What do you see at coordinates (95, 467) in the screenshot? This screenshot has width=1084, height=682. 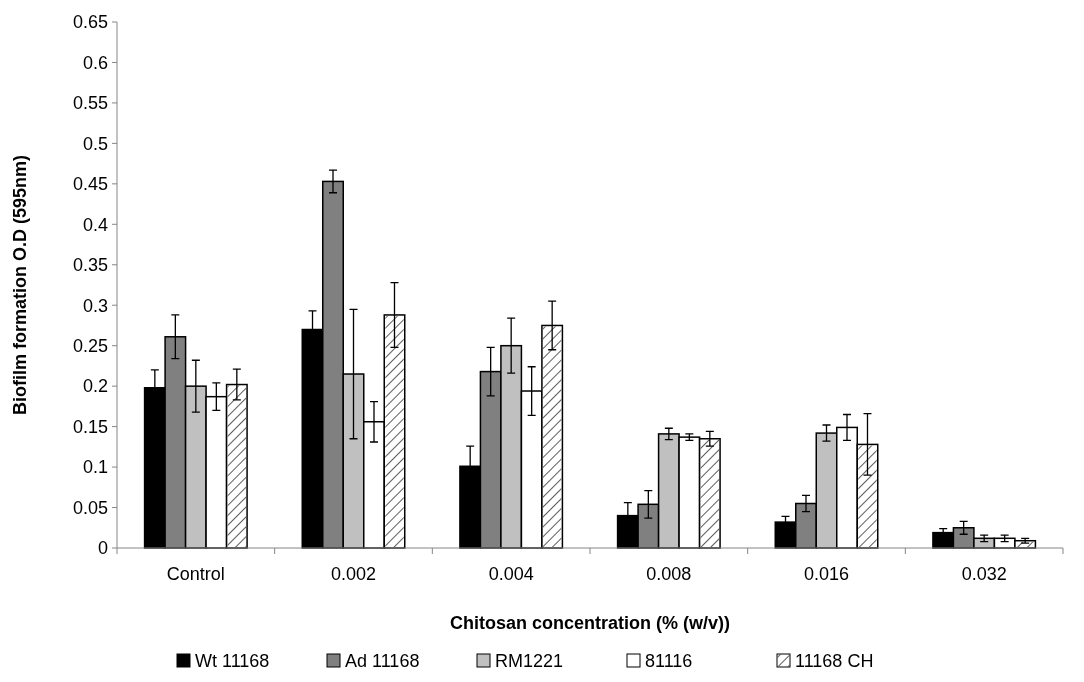 I see `y-tick-label: 0.1` at bounding box center [95, 467].